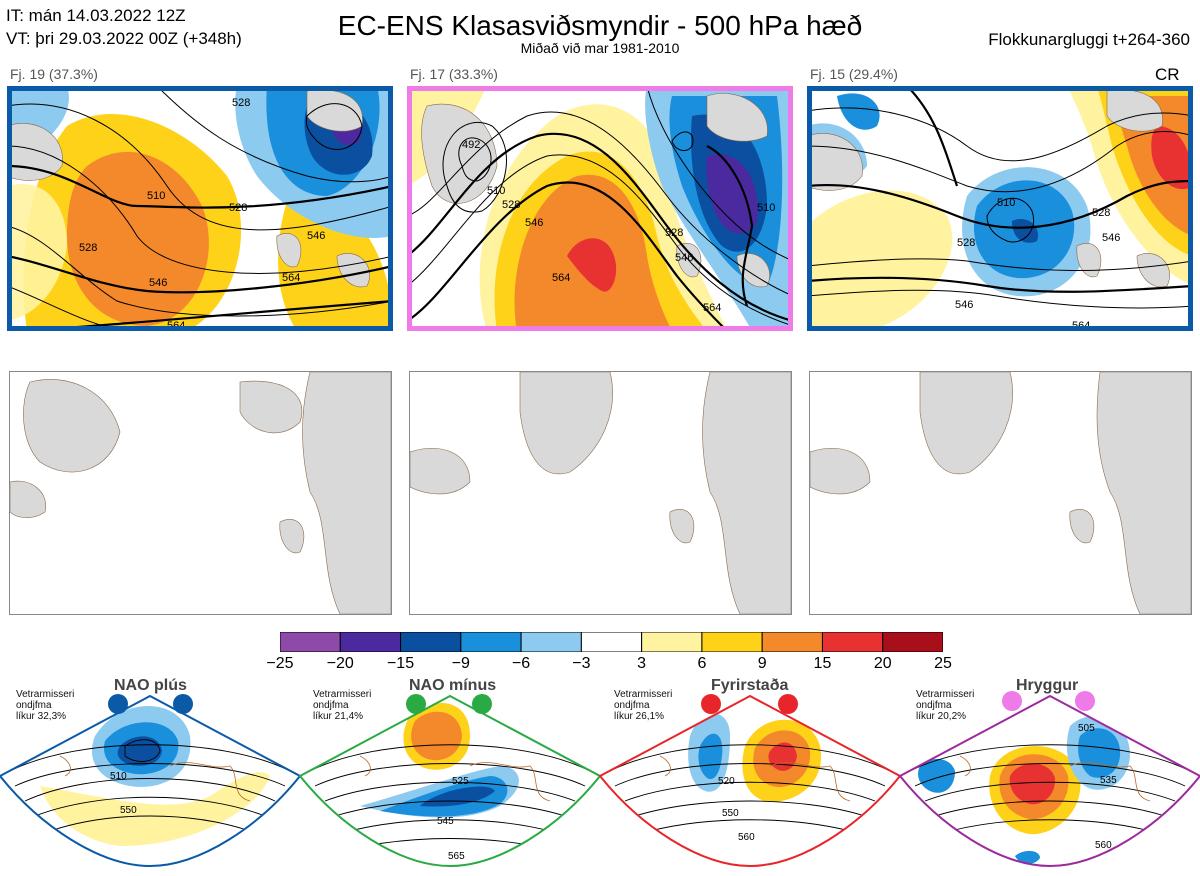 The width and height of the screenshot is (1200, 876). What do you see at coordinates (1108, 780) in the screenshot?
I see `regime-contour-label: 535` at bounding box center [1108, 780].